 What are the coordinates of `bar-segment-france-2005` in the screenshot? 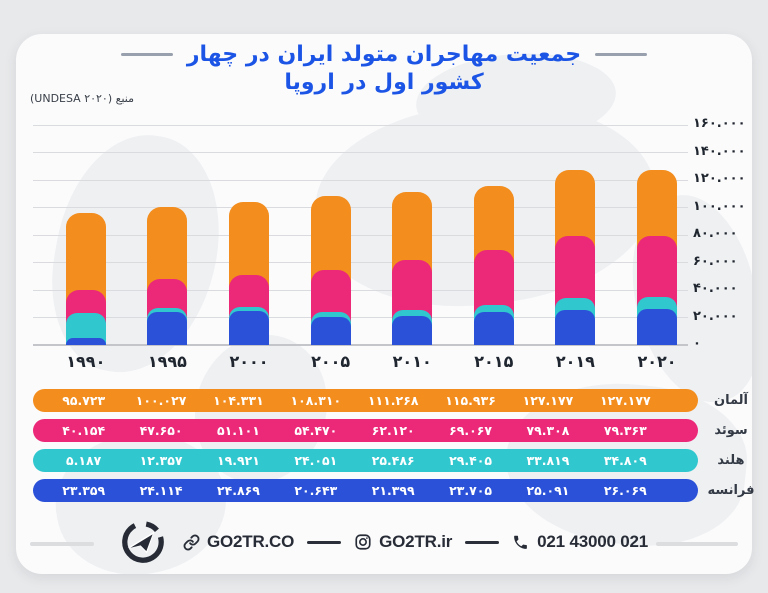 It's located at (330, 330).